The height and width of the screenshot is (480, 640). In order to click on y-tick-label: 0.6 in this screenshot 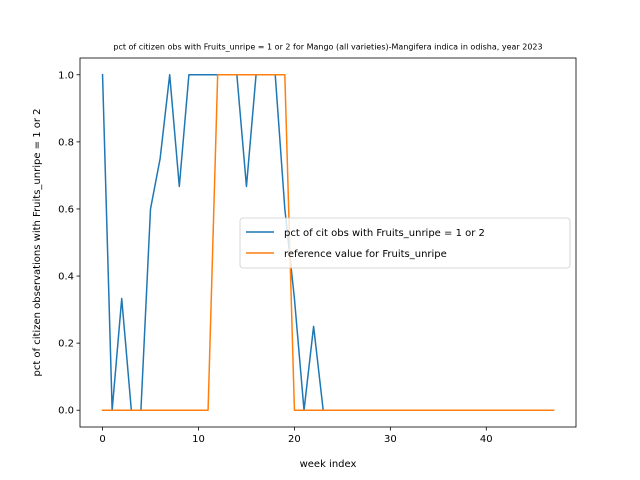, I will do `click(66, 209)`.